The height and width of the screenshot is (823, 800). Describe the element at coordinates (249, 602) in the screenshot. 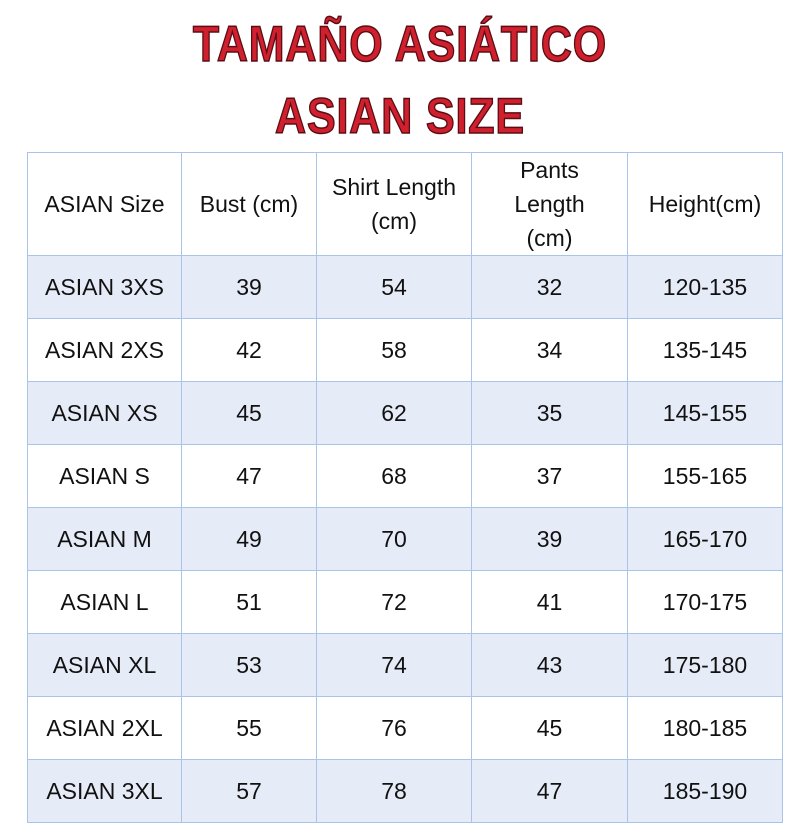

I see `table-cell: 51` at that location.